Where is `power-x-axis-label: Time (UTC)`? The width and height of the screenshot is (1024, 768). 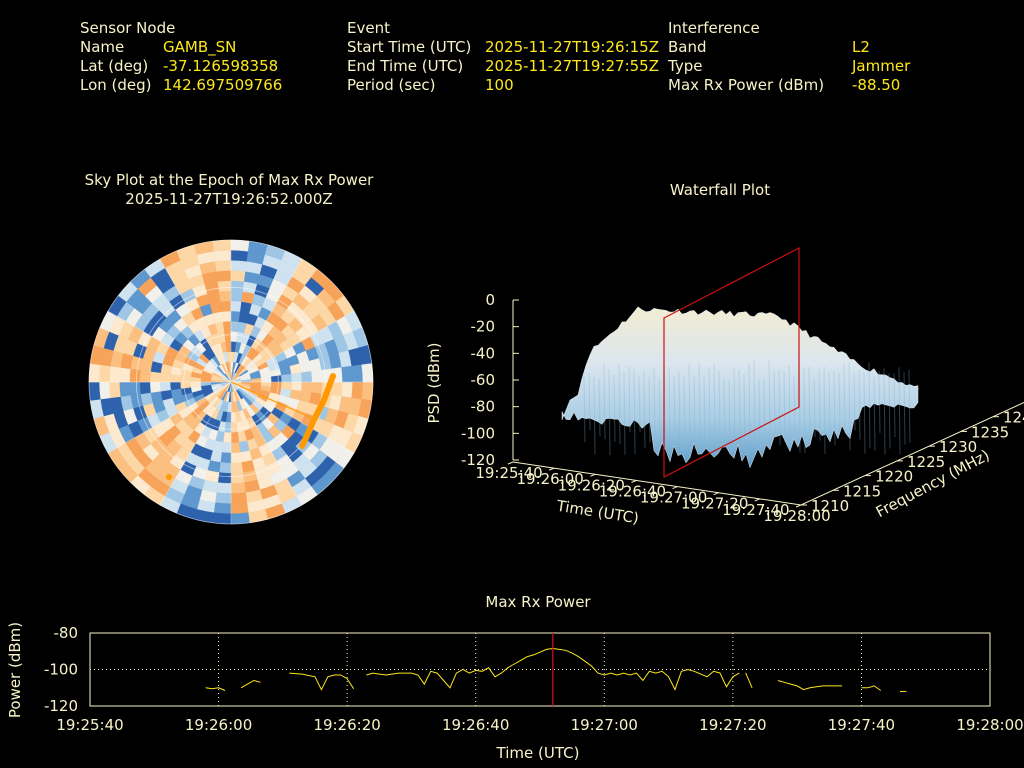
power-x-axis-label: Time (UTC) is located at coordinates (538, 753).